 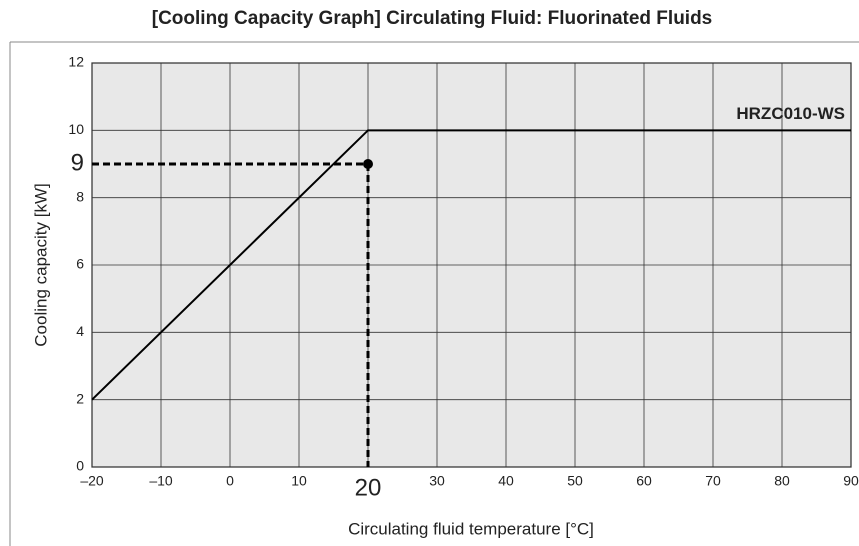 I want to click on y-axis-label: Cooling capacity [kW], so click(x=40, y=264).